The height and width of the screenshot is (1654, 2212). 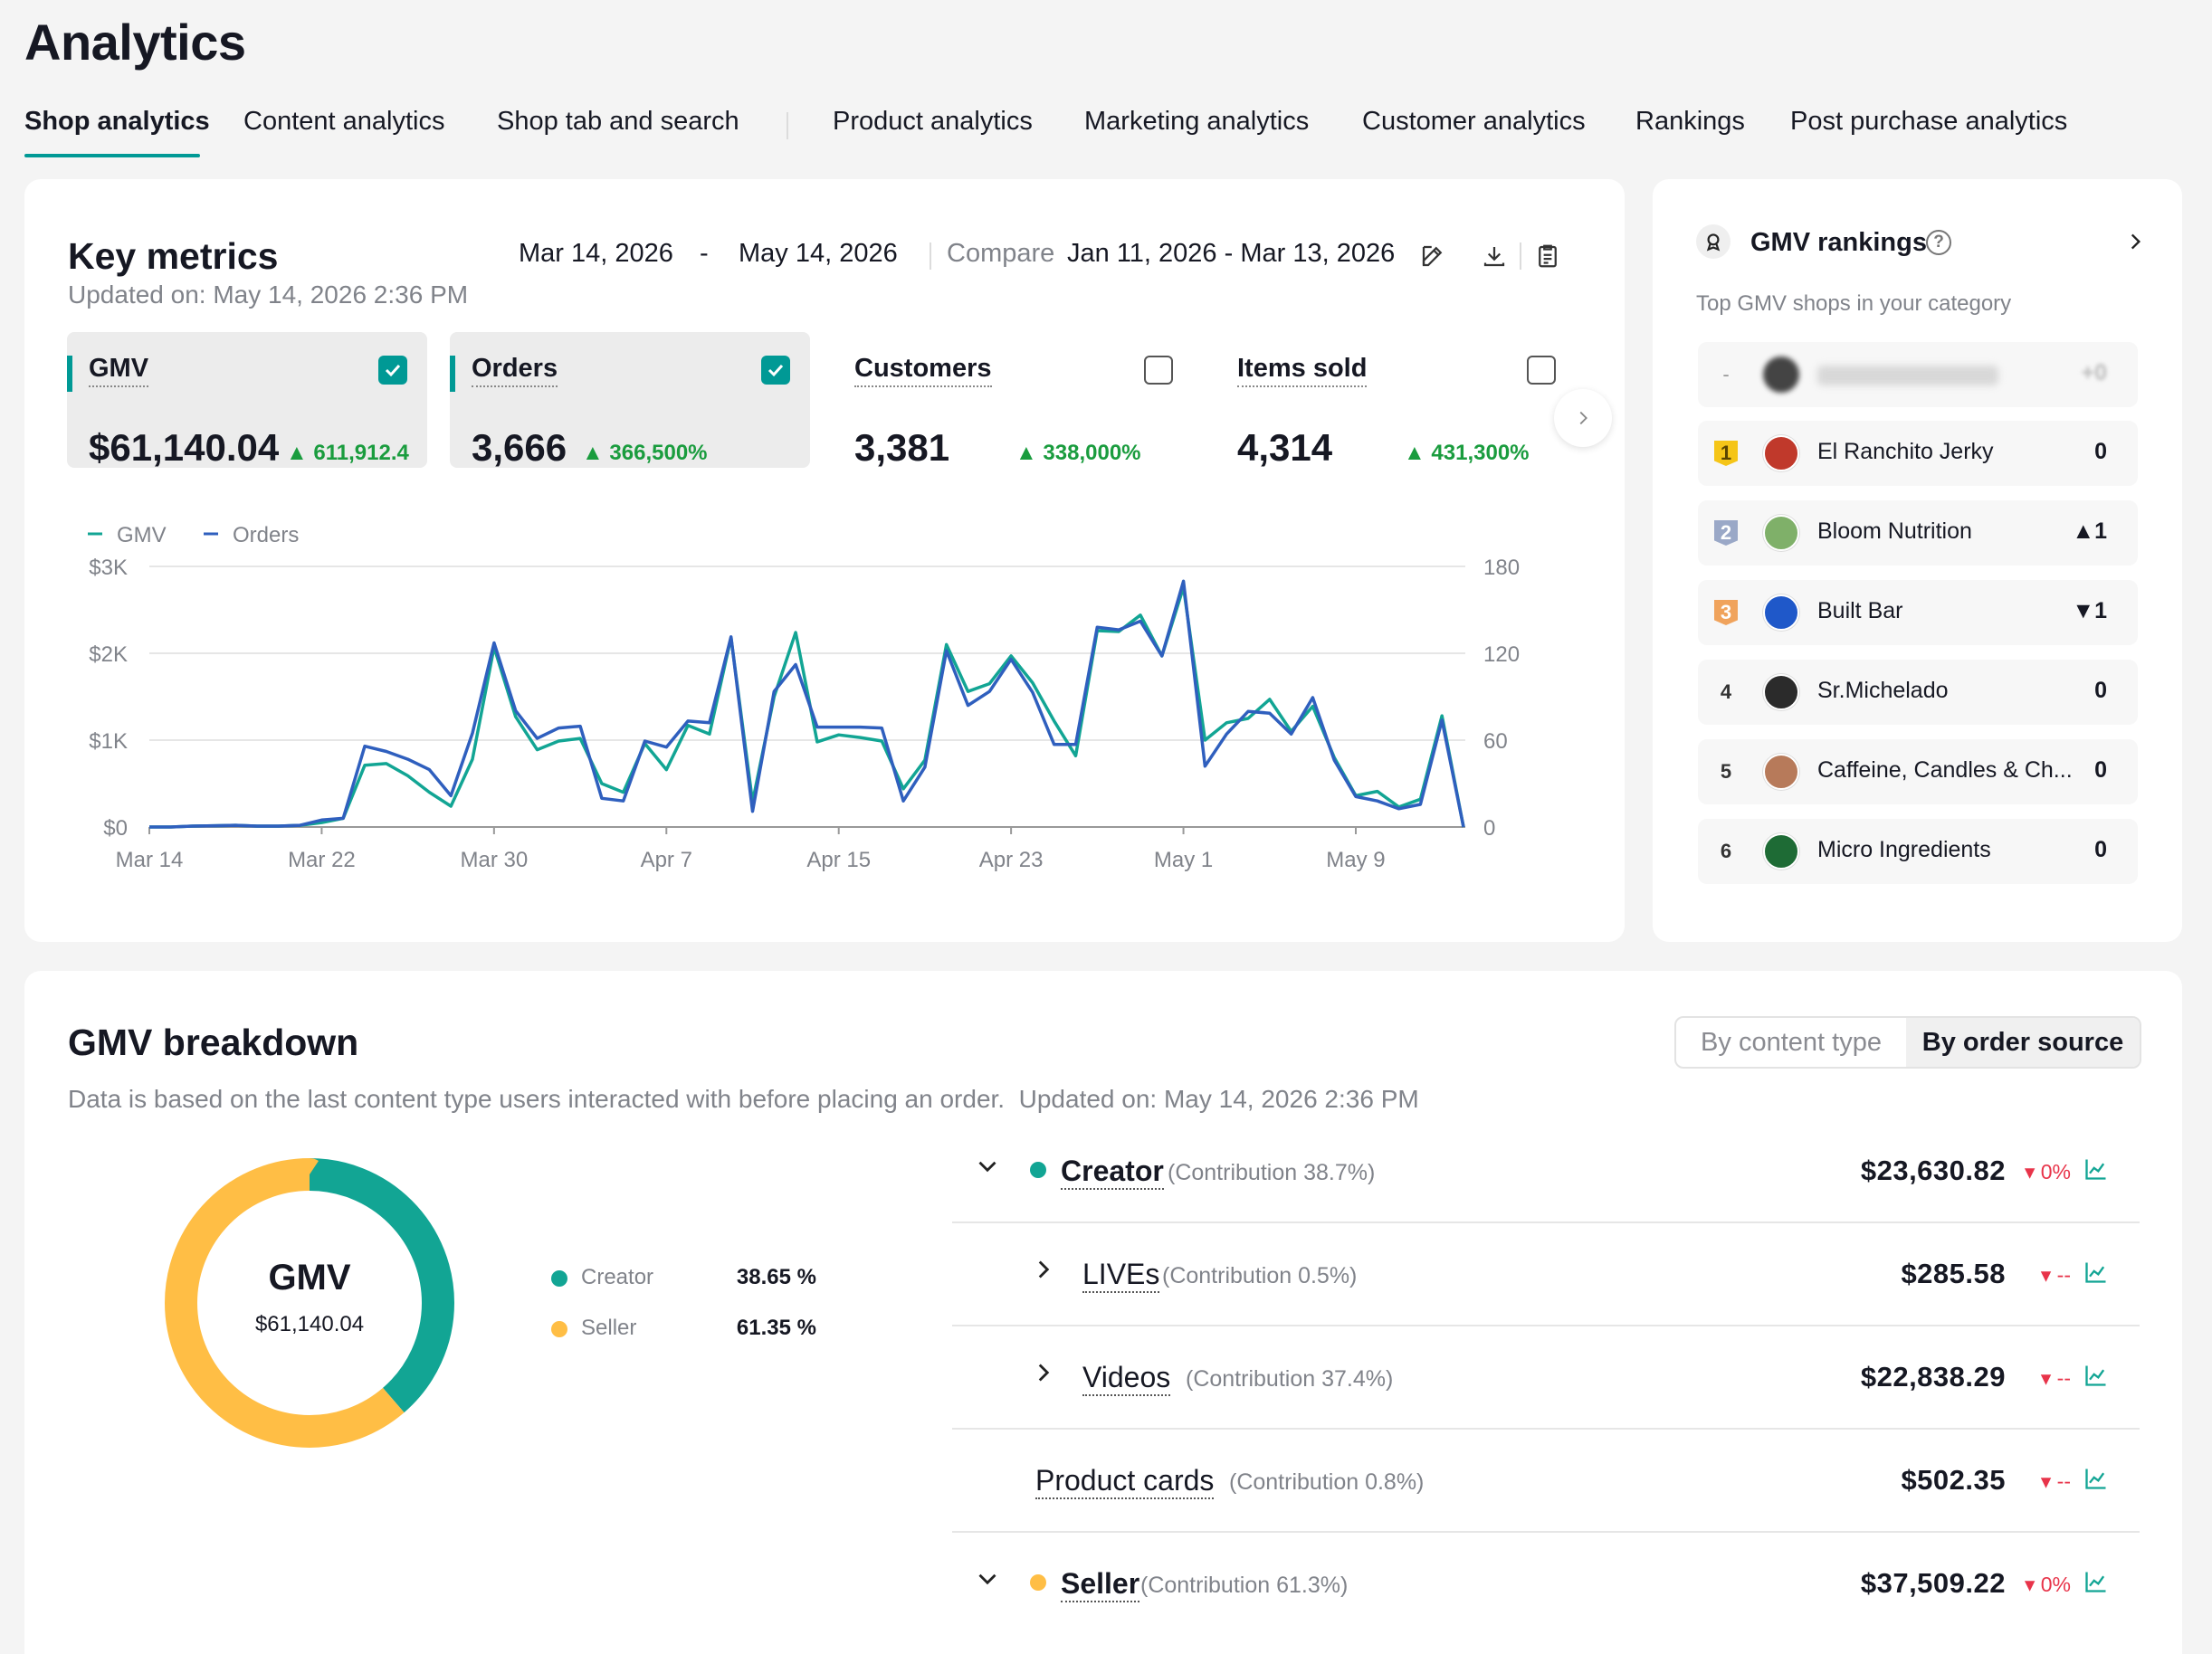 What do you see at coordinates (1933, 1170) in the screenshot?
I see `breakdown-amount: $23,630.82` at bounding box center [1933, 1170].